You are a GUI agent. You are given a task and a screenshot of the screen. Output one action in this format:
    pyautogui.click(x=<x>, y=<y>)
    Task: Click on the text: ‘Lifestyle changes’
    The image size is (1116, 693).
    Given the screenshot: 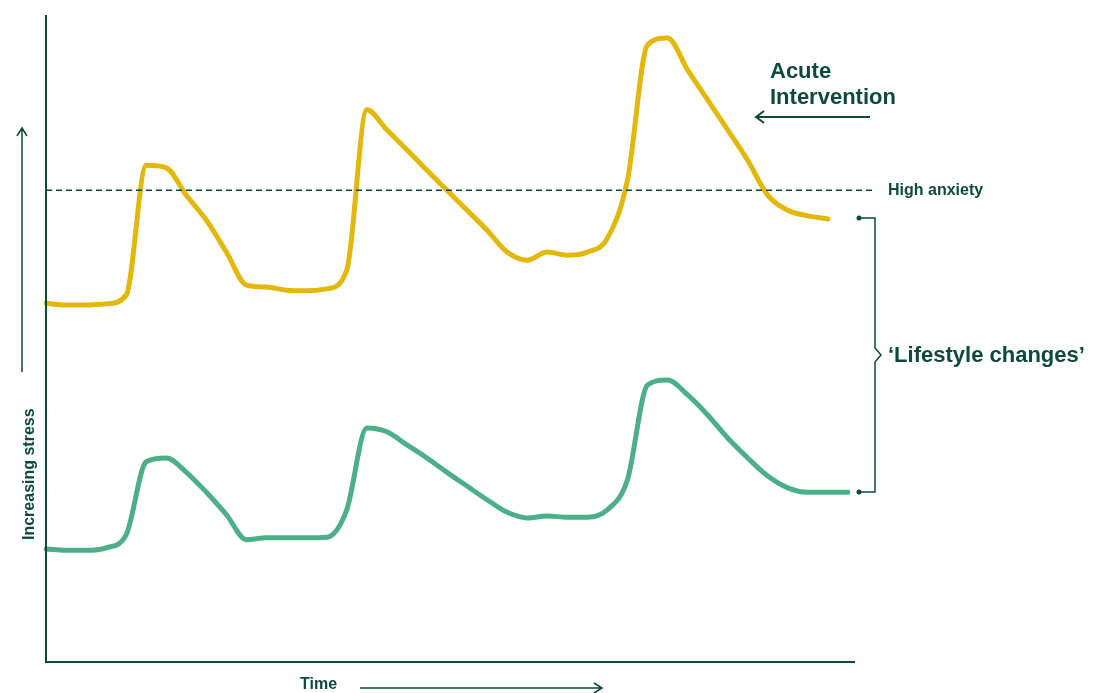 What is the action you would take?
    pyautogui.click(x=986, y=355)
    